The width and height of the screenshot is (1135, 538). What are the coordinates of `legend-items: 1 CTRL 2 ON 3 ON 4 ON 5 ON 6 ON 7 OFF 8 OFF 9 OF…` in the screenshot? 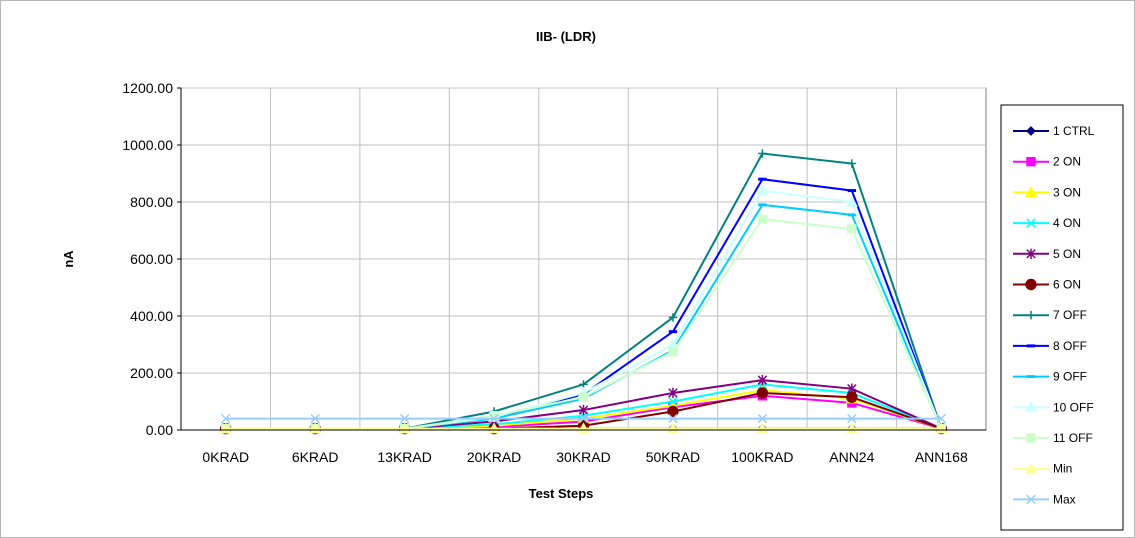 It's located at (1054, 315).